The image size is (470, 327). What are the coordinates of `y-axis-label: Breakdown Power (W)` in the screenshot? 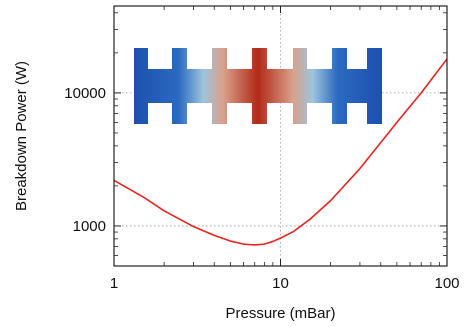 It's located at (21, 136).